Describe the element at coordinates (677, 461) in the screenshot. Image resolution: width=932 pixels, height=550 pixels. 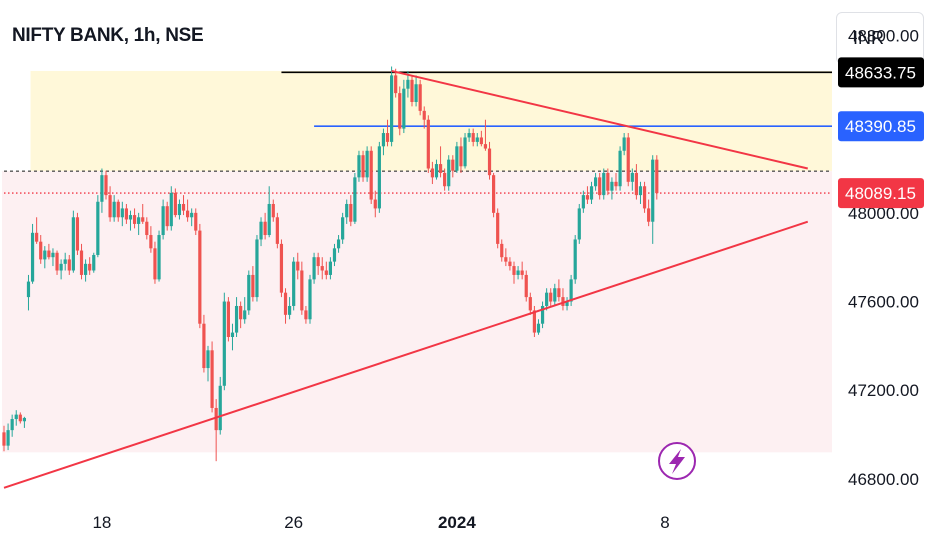
I see `lightning-bolt-icon` at that location.